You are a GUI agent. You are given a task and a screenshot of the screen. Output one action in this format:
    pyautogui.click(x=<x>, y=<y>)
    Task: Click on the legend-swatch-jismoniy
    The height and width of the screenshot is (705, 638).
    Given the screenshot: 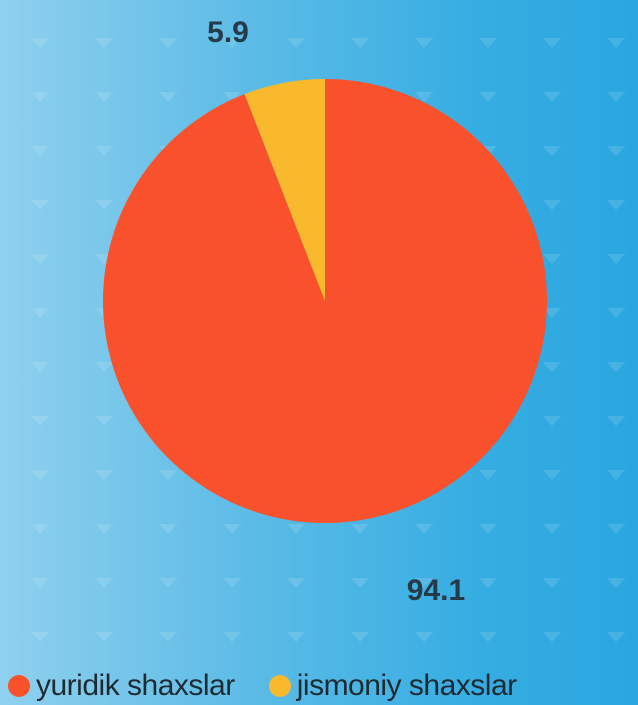 What is the action you would take?
    pyautogui.click(x=279, y=686)
    